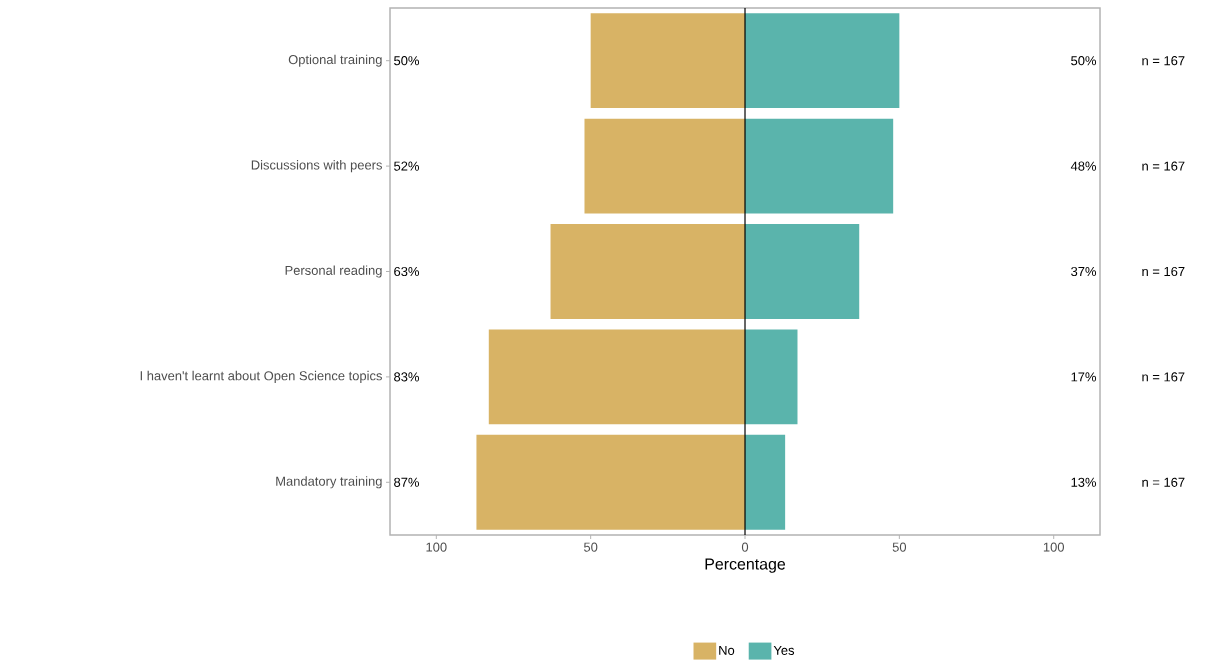 This screenshot has height=668, width=1218. What do you see at coordinates (727, 650) in the screenshot?
I see `legend-label: No` at bounding box center [727, 650].